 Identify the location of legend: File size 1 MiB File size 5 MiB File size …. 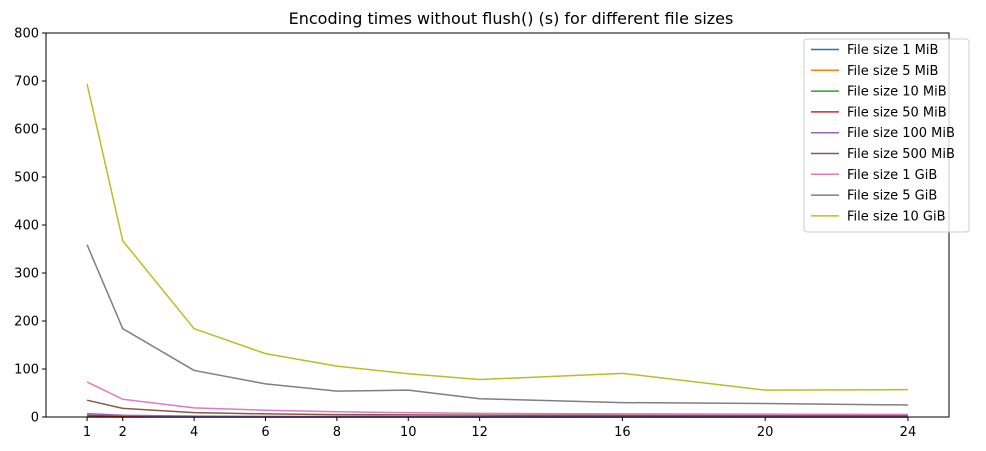
(886, 135).